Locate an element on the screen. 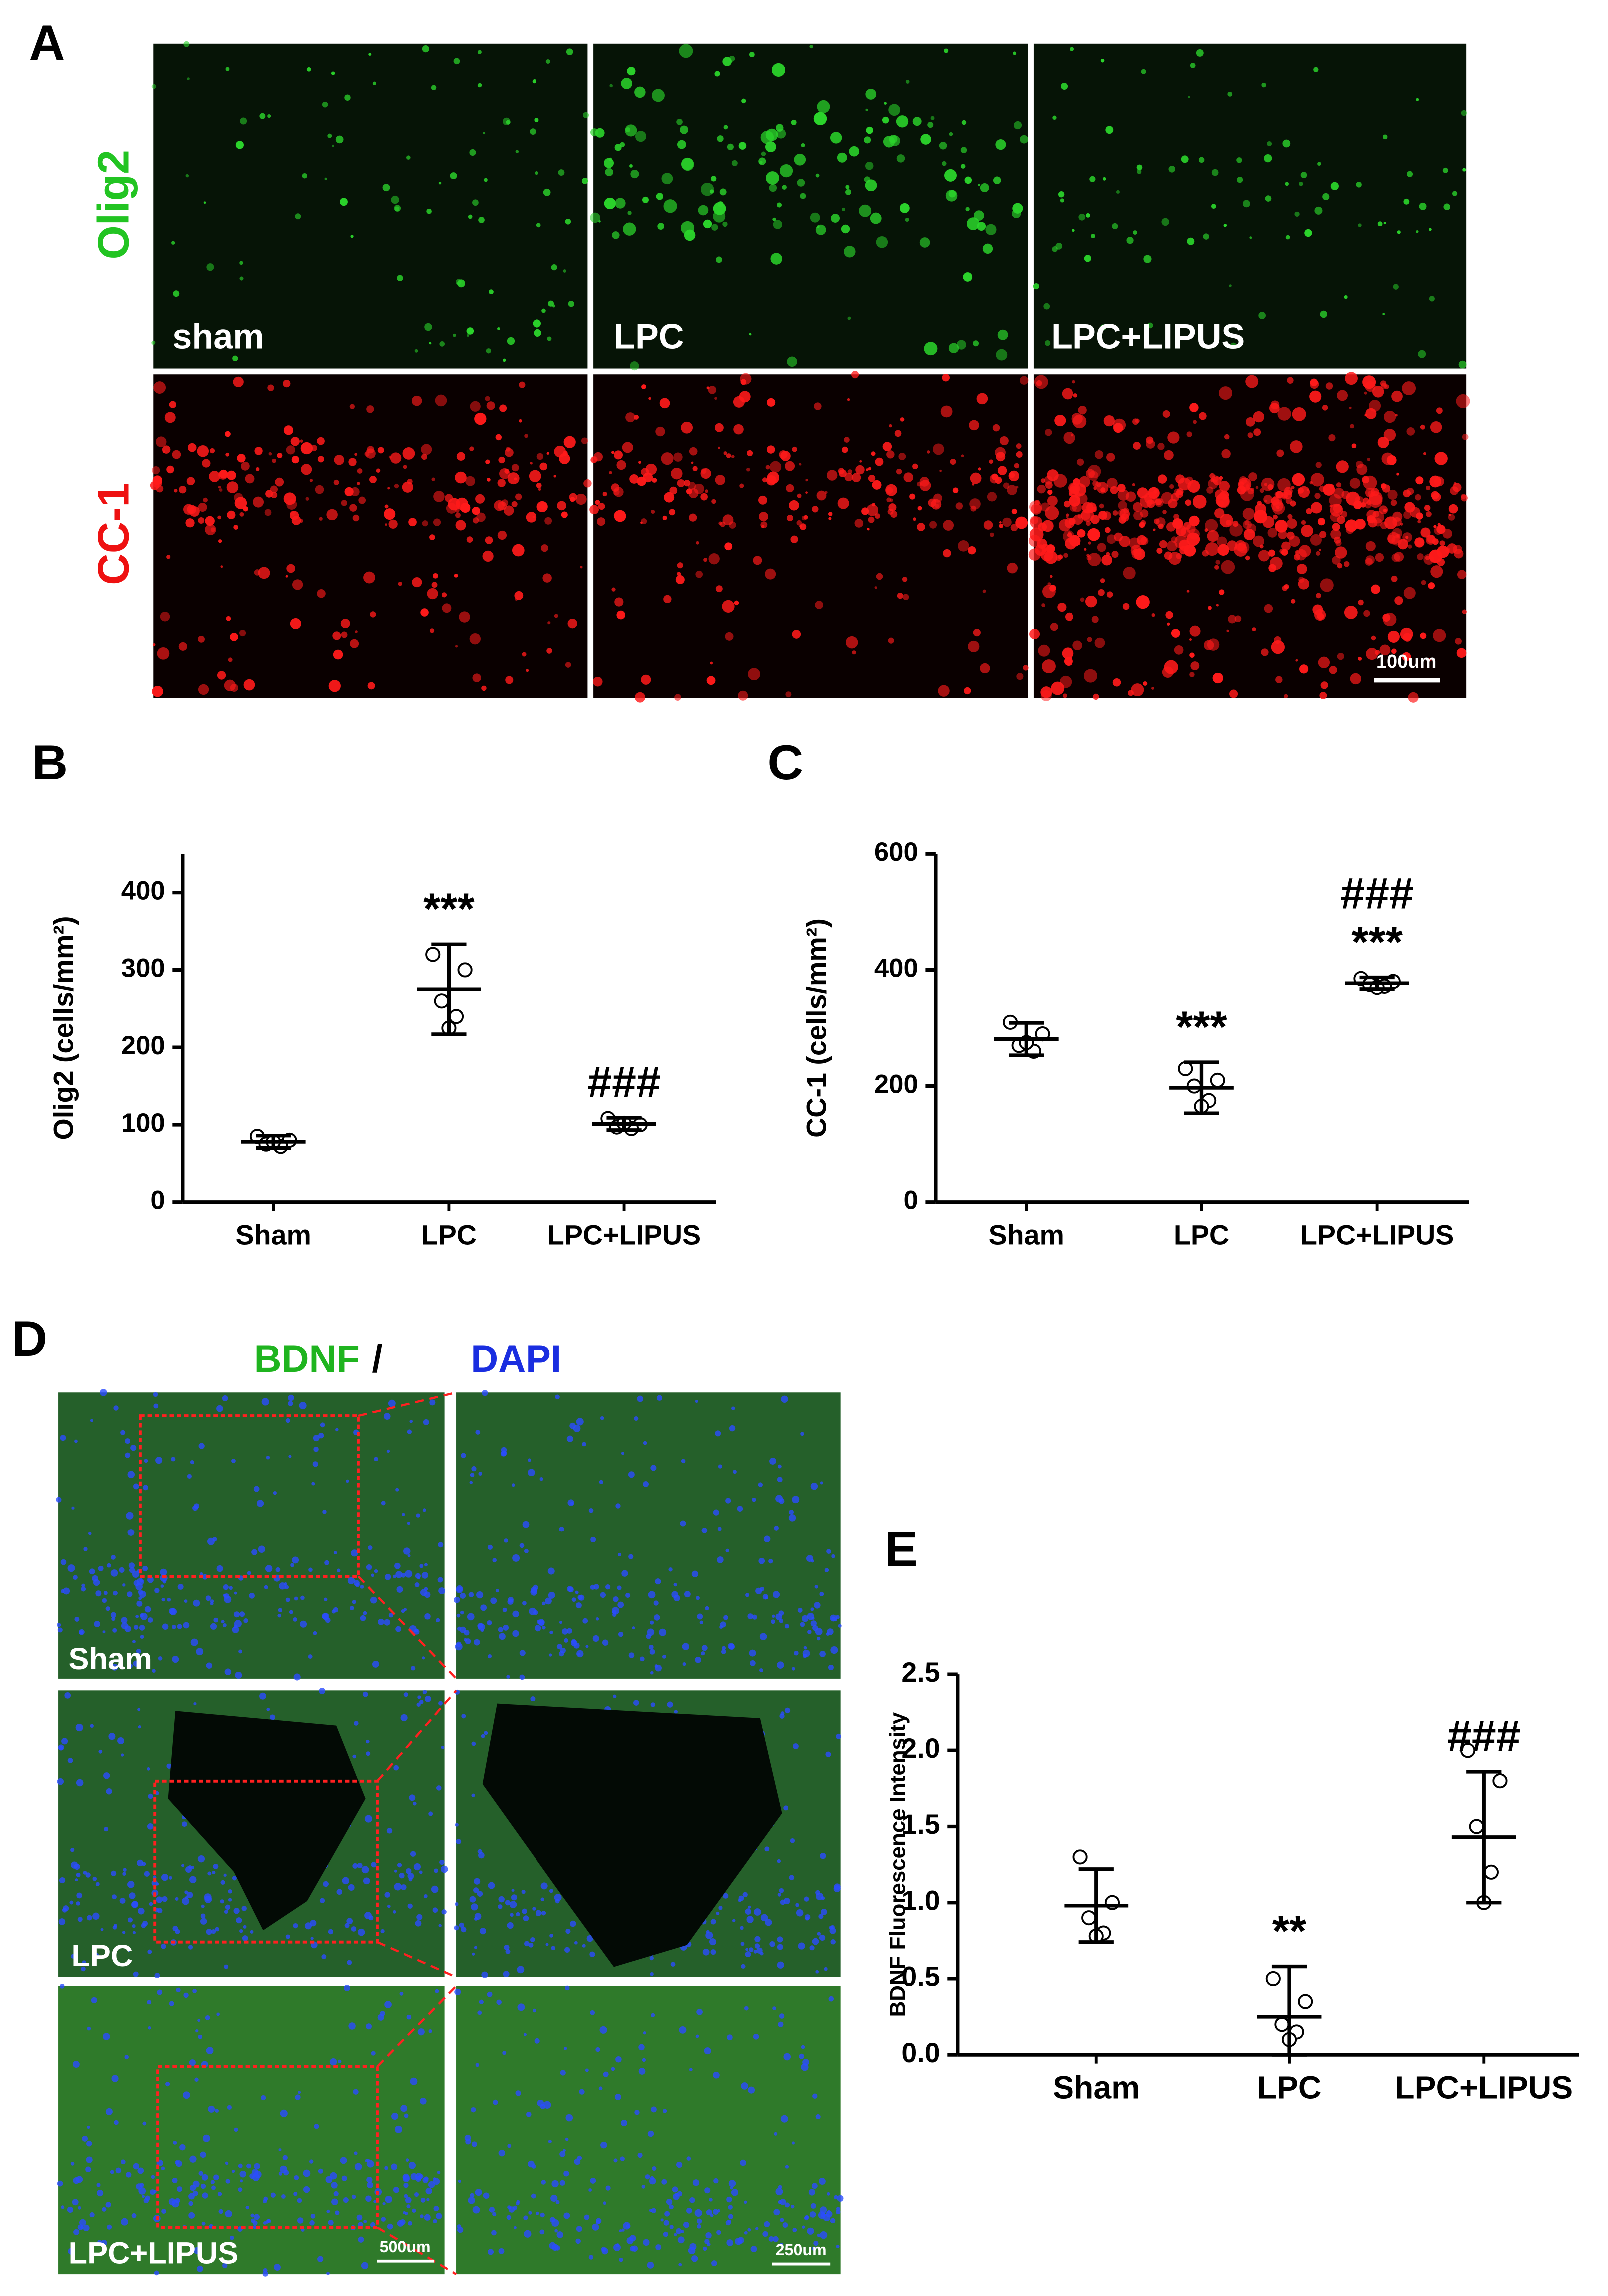 The height and width of the screenshot is (2296, 1608). significance: ### is located at coordinates (624, 1082).